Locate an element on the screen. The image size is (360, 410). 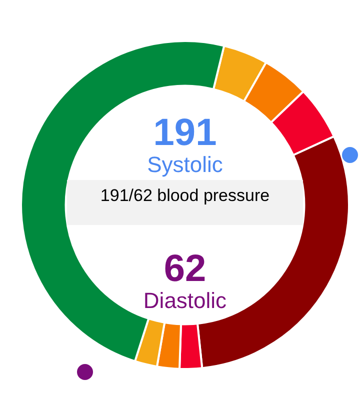
text: Systolic is located at coordinates (185, 165).